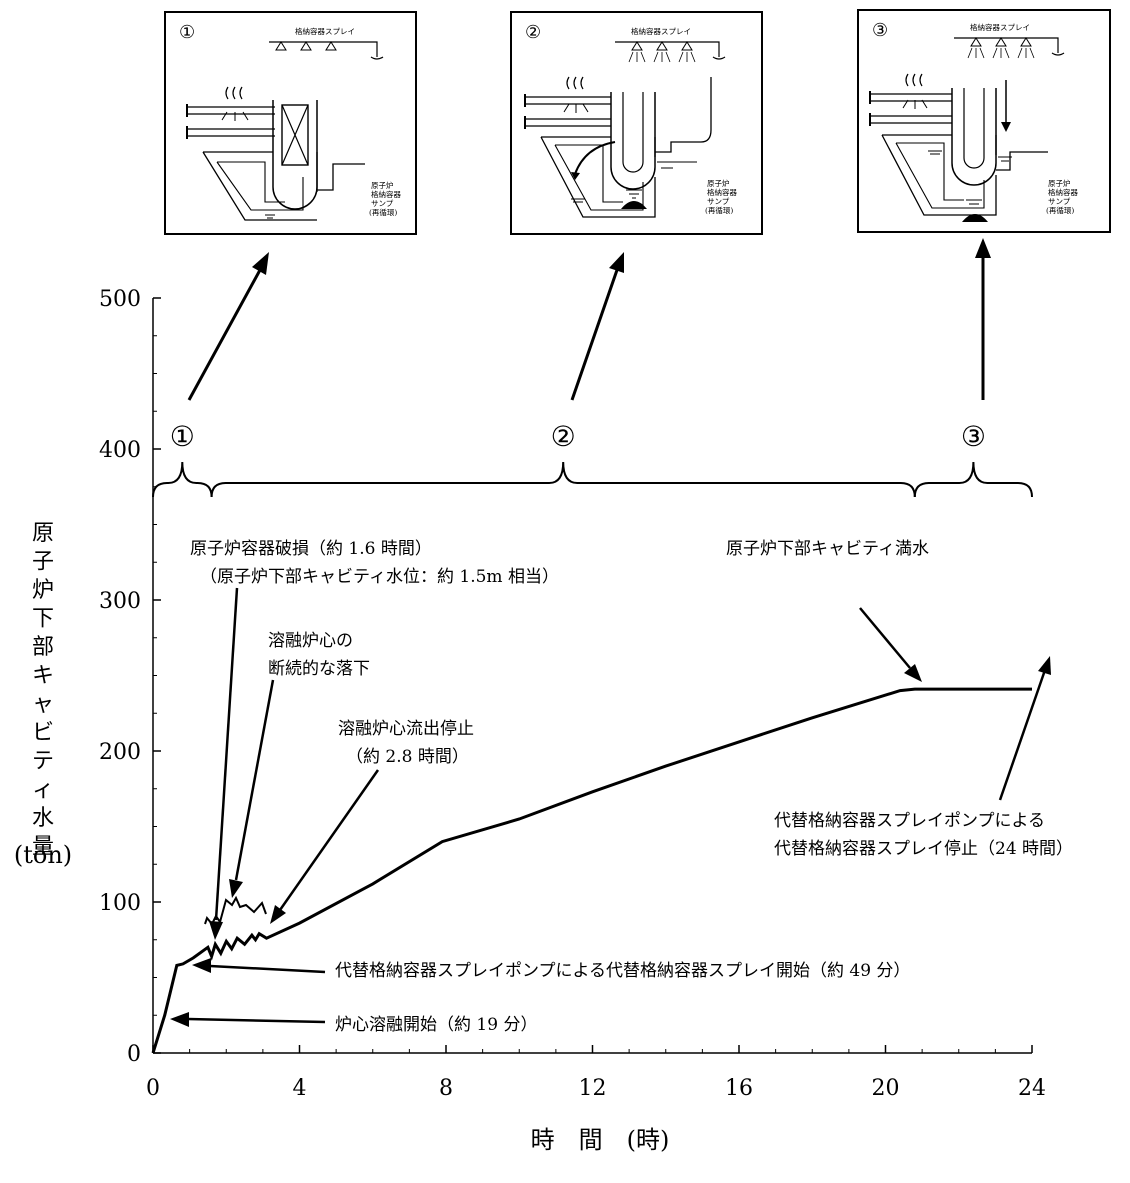 The image size is (1130, 1183). What do you see at coordinates (43, 790) in the screenshot?
I see `y-axis-label-char: ィ` at bounding box center [43, 790].